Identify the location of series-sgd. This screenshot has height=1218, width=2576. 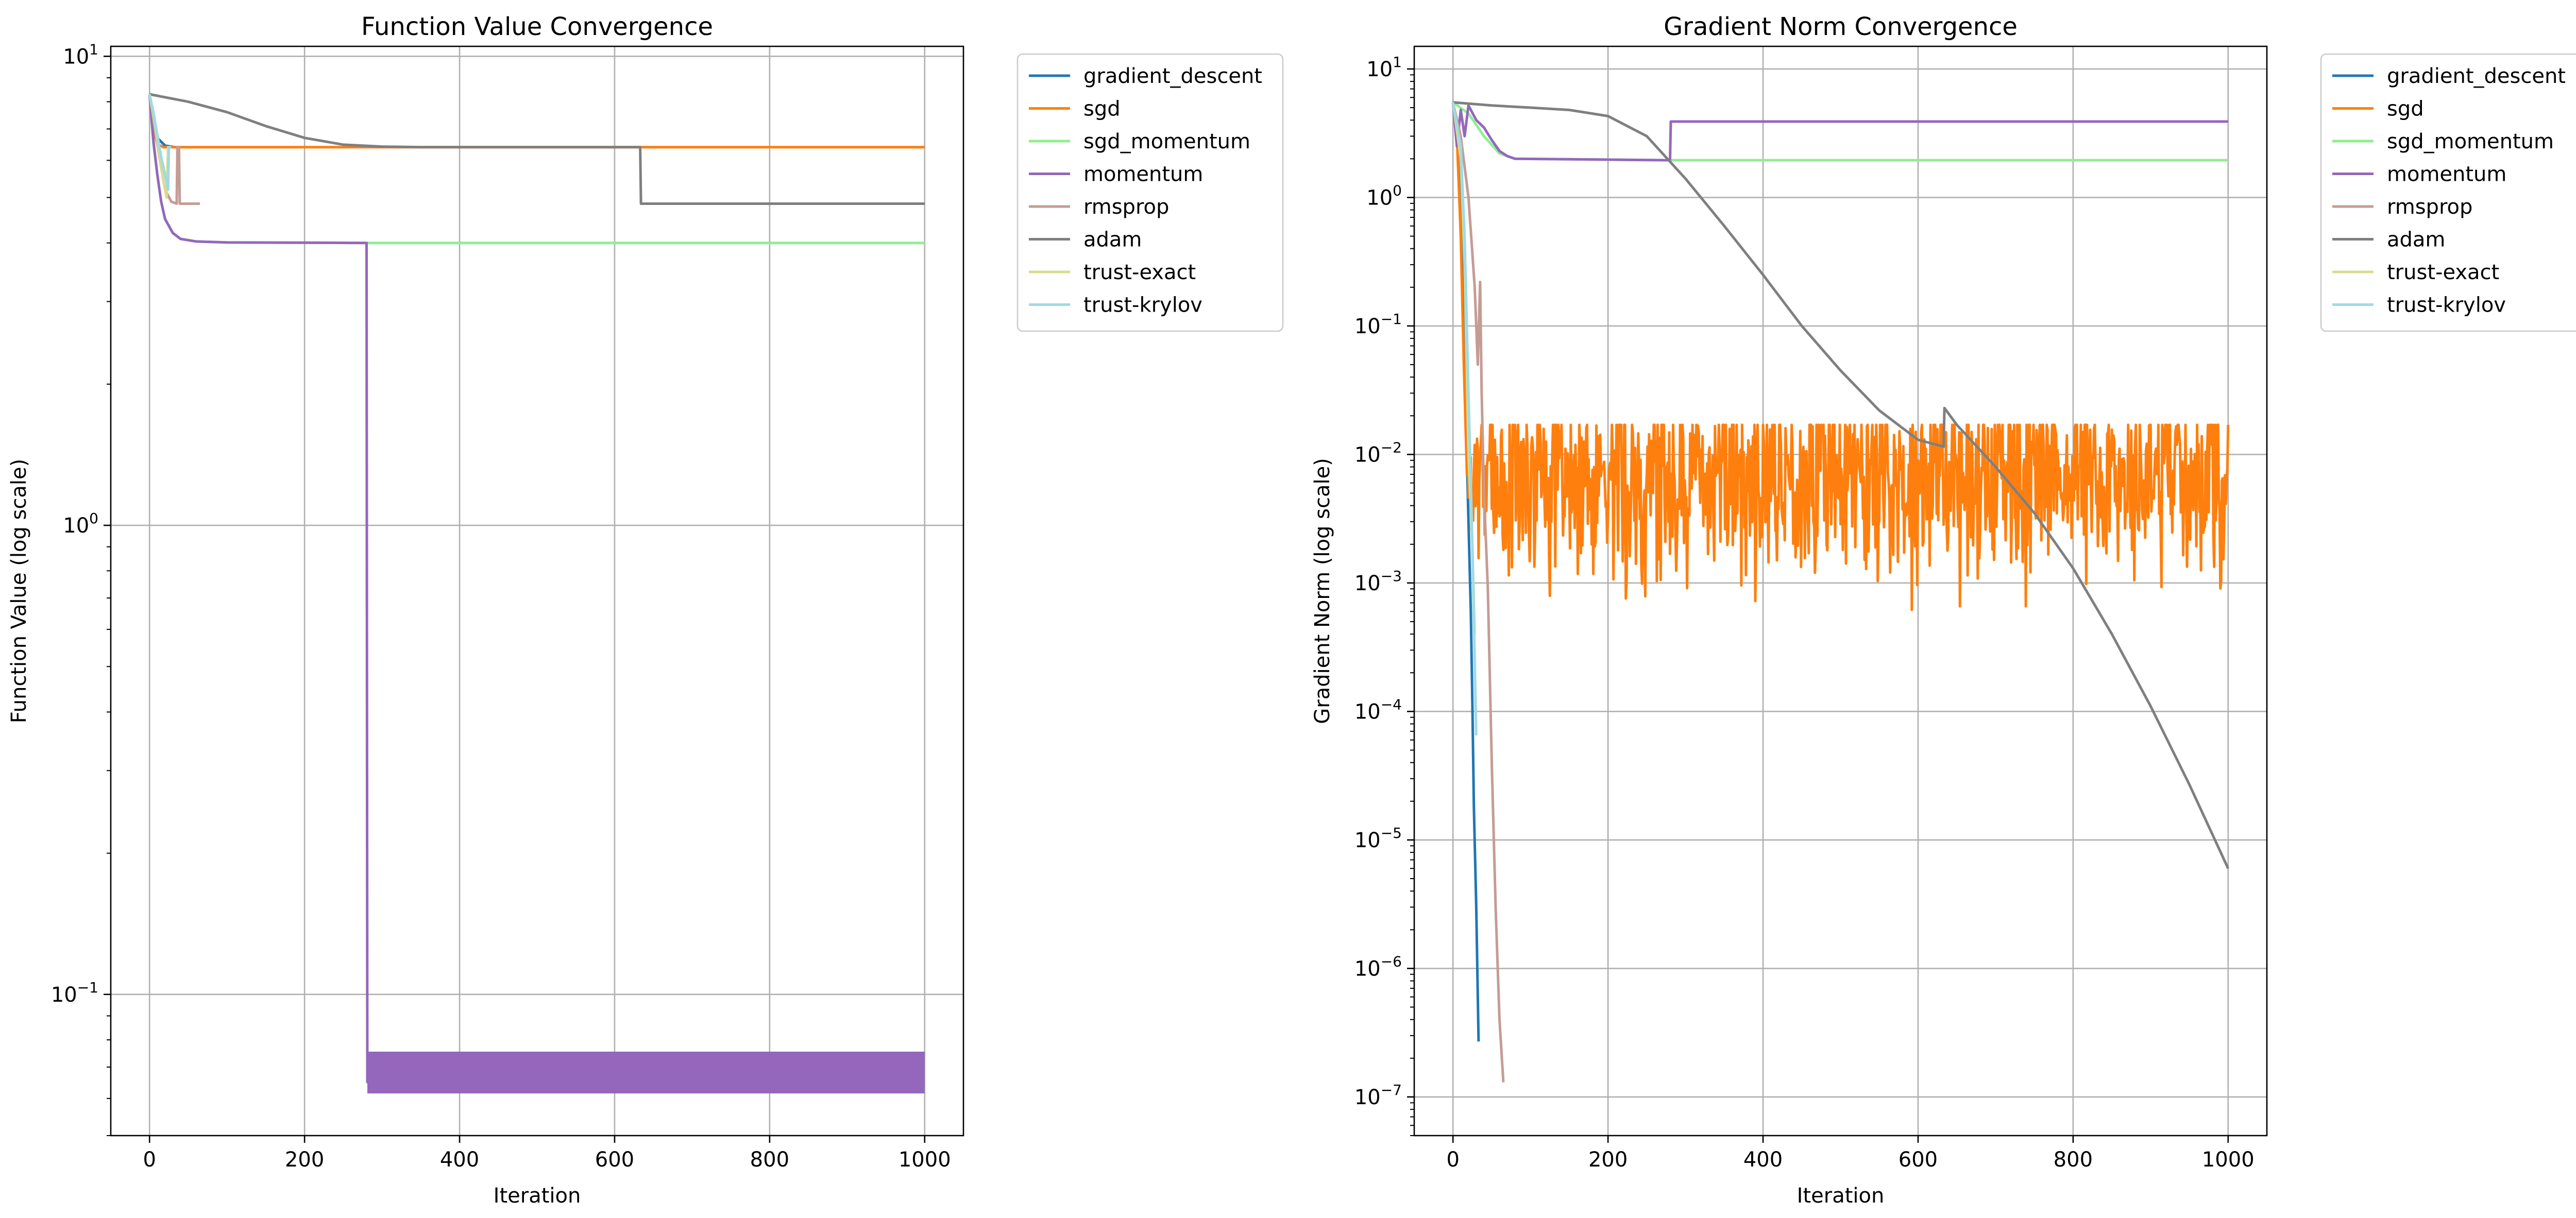
(1840, 356).